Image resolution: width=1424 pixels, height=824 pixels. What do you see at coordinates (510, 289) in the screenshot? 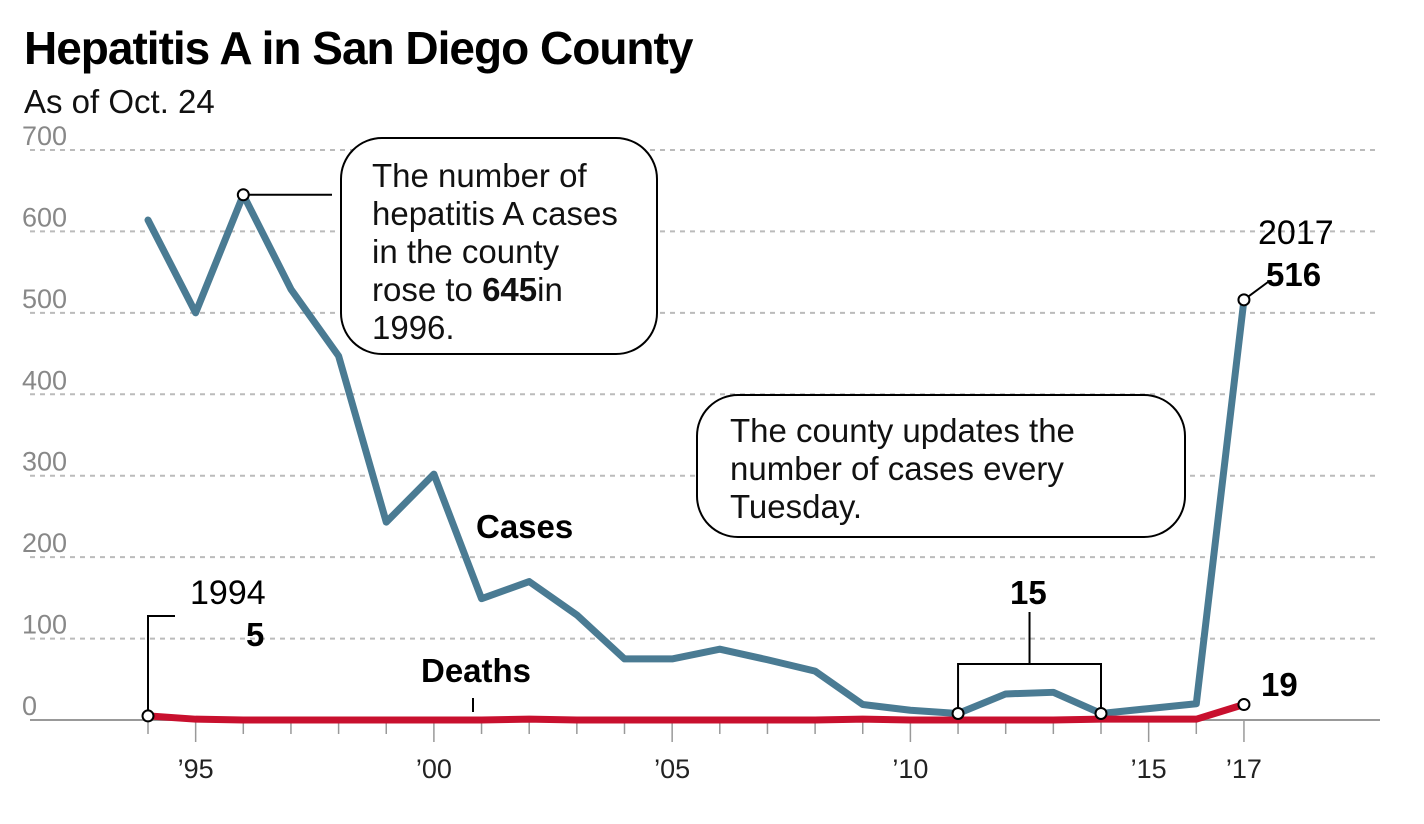
I see `callout-1-value: 645` at bounding box center [510, 289].